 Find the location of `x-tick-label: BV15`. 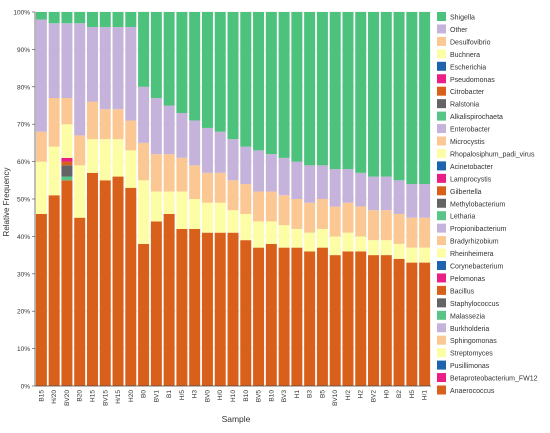

x-tick-label: BV15 is located at coordinates (105, 398).